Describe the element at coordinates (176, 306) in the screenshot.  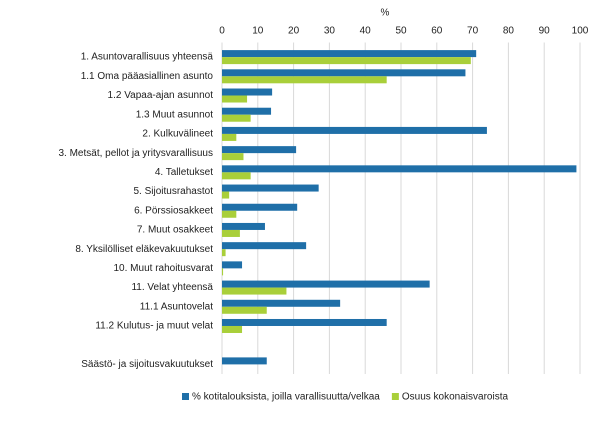
I see `y-tick-label: 11.1 Asuntovelat` at that location.